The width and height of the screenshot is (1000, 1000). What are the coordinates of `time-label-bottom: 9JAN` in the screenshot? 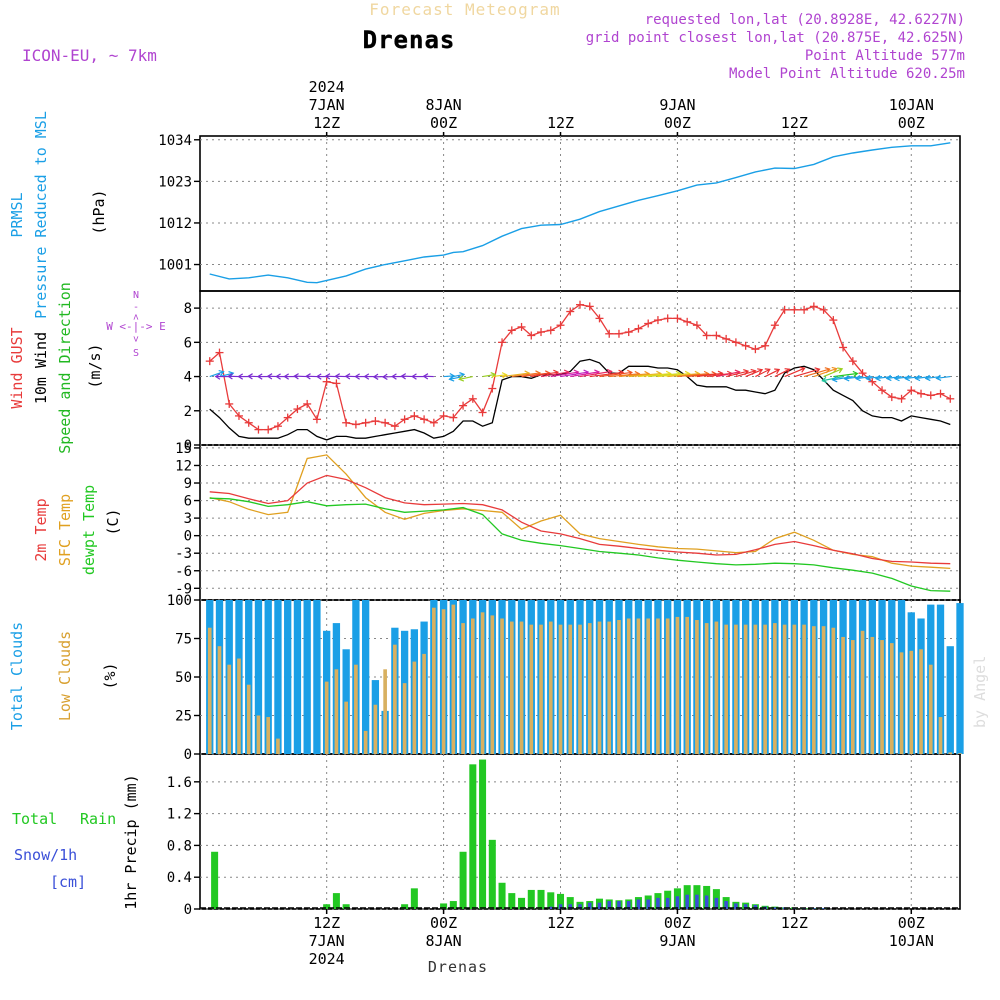 It's located at (677, 941).